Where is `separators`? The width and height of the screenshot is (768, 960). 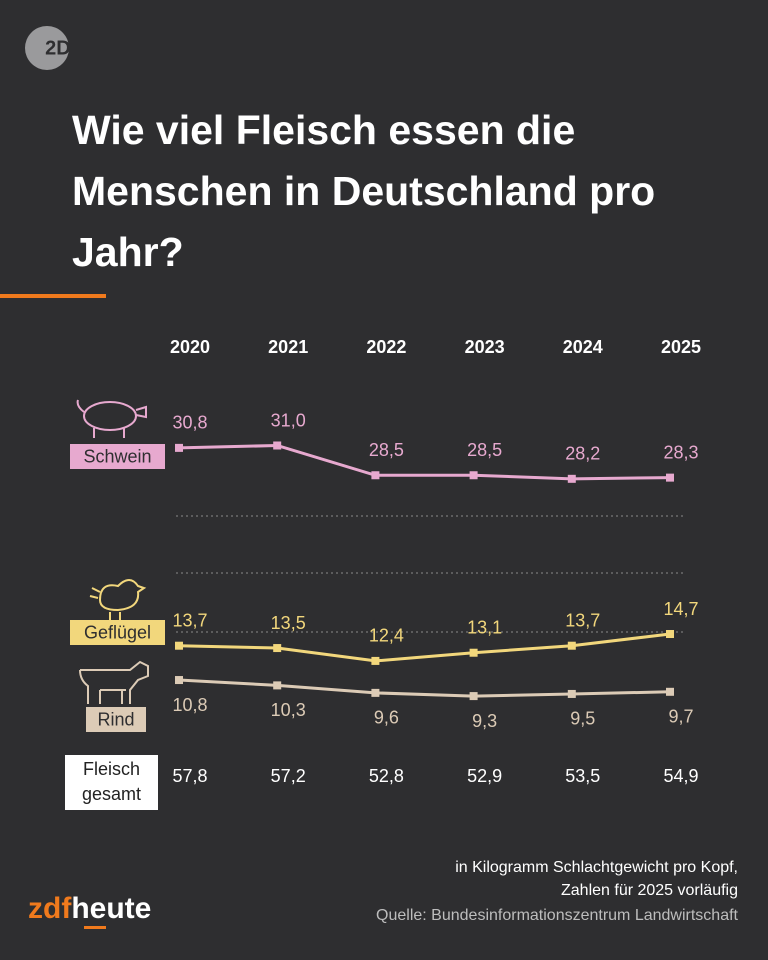 separators is located at coordinates (430, 574).